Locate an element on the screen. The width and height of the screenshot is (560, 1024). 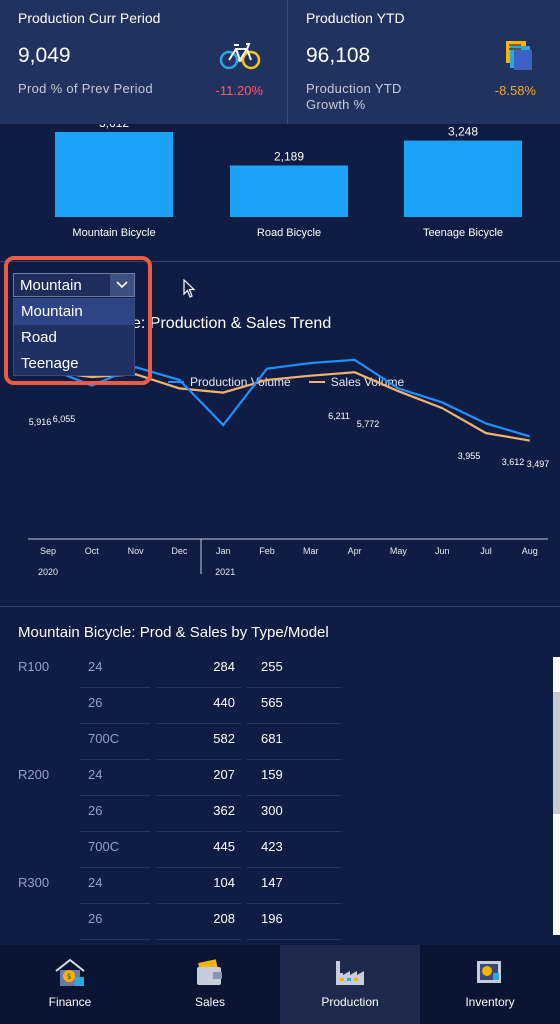
legend-production-volume: Production Volume is located at coordinates (229, 382).